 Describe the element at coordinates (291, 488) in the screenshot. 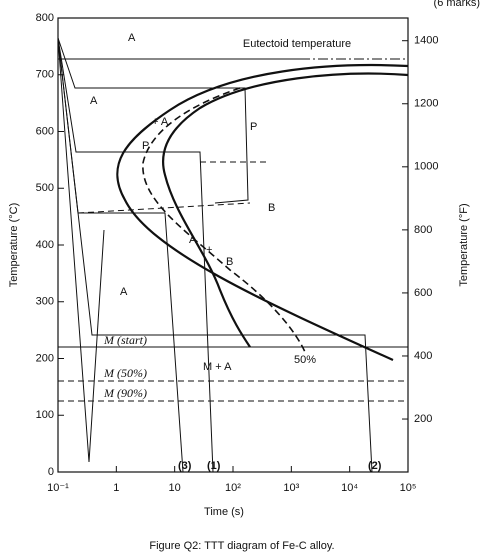

I see `x-tick-label: 10³` at that location.